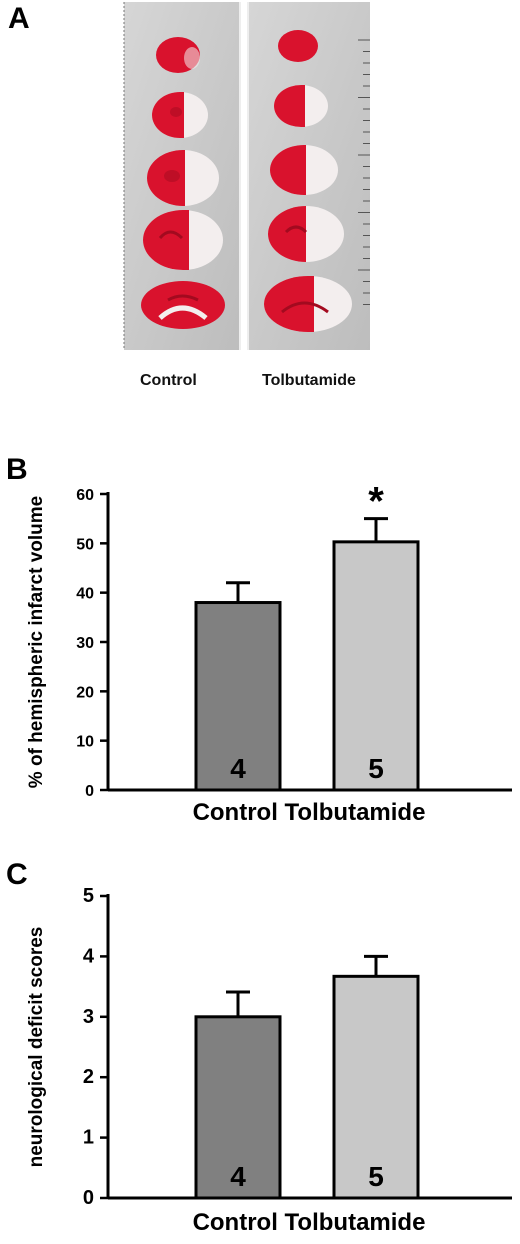 This screenshot has height=1244, width=520. What do you see at coordinates (88, 1017) in the screenshot?
I see `y-tick-label: 3` at bounding box center [88, 1017].